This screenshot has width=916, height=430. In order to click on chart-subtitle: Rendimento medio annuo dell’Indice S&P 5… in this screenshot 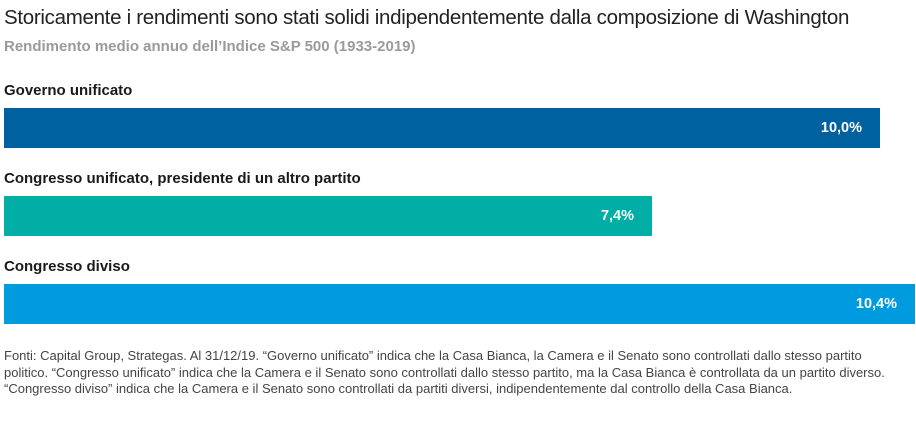, I will do `click(210, 46)`.